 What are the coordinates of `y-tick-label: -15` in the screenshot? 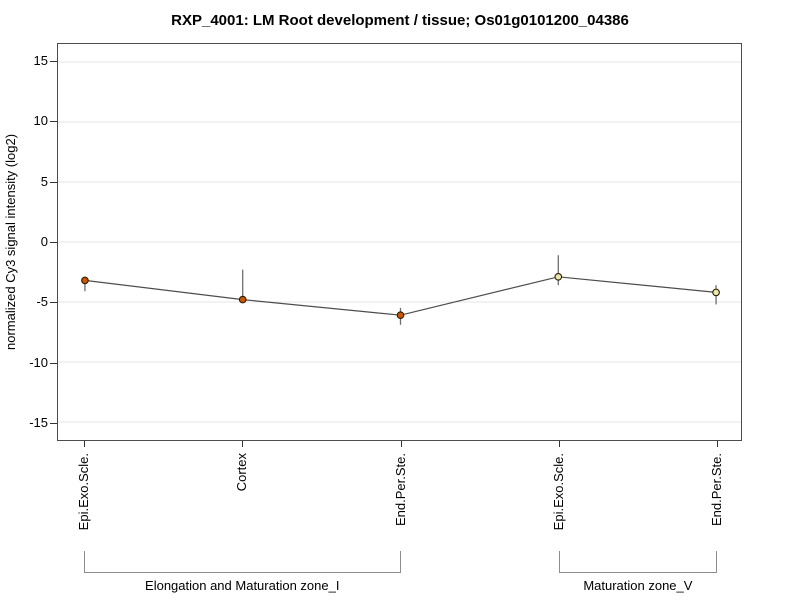 It's located at (38, 422).